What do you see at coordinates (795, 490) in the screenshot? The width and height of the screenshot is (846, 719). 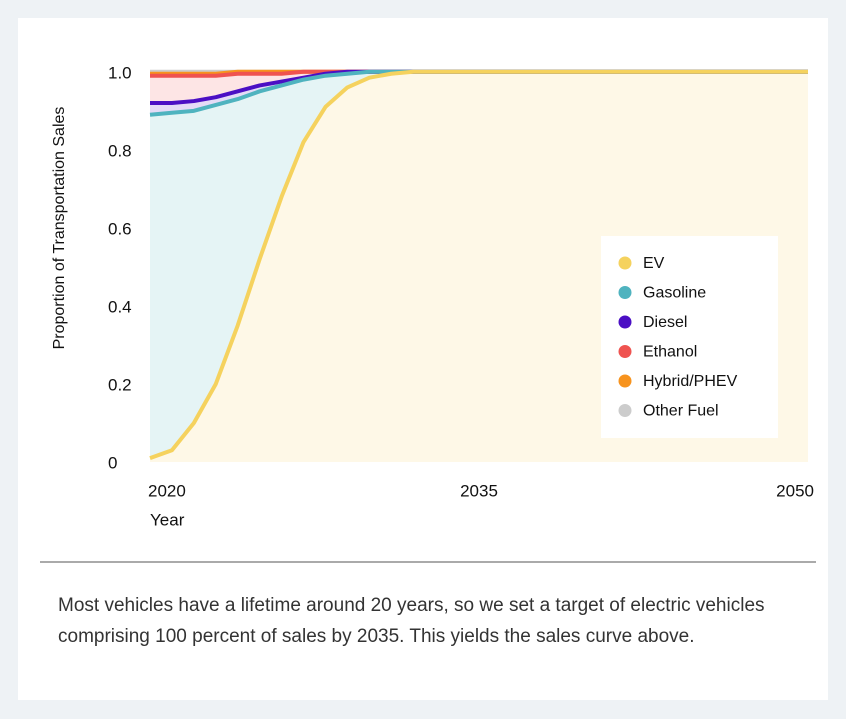 I see `x-tick-label: 2050` at bounding box center [795, 490].